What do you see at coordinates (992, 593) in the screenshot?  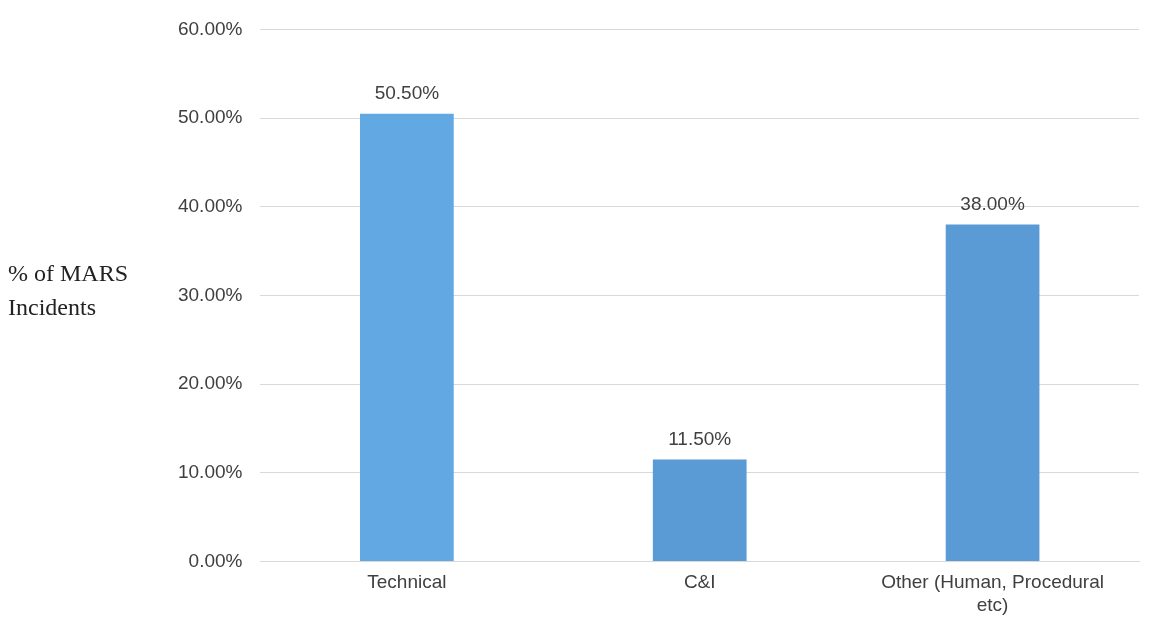 I see `x-tick-label: Other (Human, Procedural etc)` at bounding box center [992, 593].